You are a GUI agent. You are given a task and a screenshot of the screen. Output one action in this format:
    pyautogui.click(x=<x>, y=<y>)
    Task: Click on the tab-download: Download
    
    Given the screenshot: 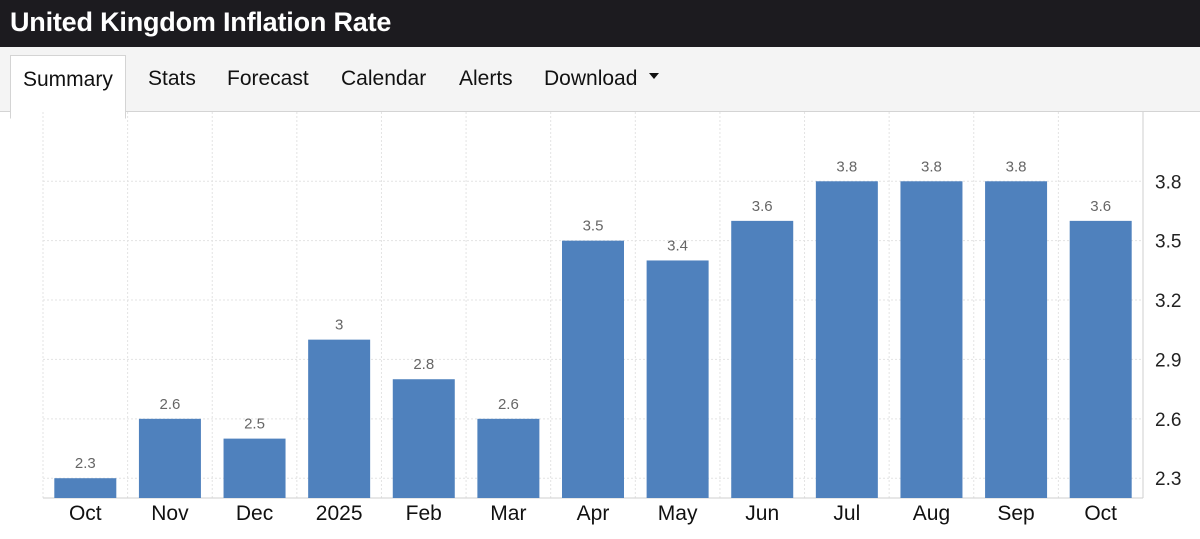 What is the action you would take?
    pyautogui.click(x=602, y=79)
    